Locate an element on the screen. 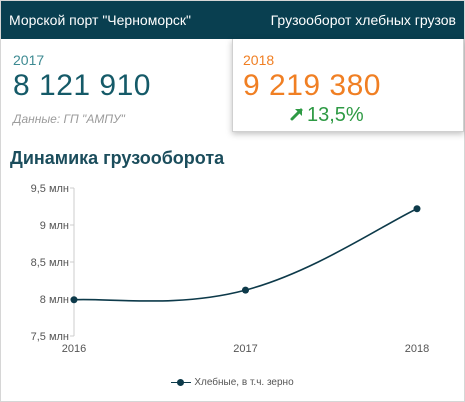 The image size is (465, 402). y-tick-label: 8 млн is located at coordinates (54, 300).